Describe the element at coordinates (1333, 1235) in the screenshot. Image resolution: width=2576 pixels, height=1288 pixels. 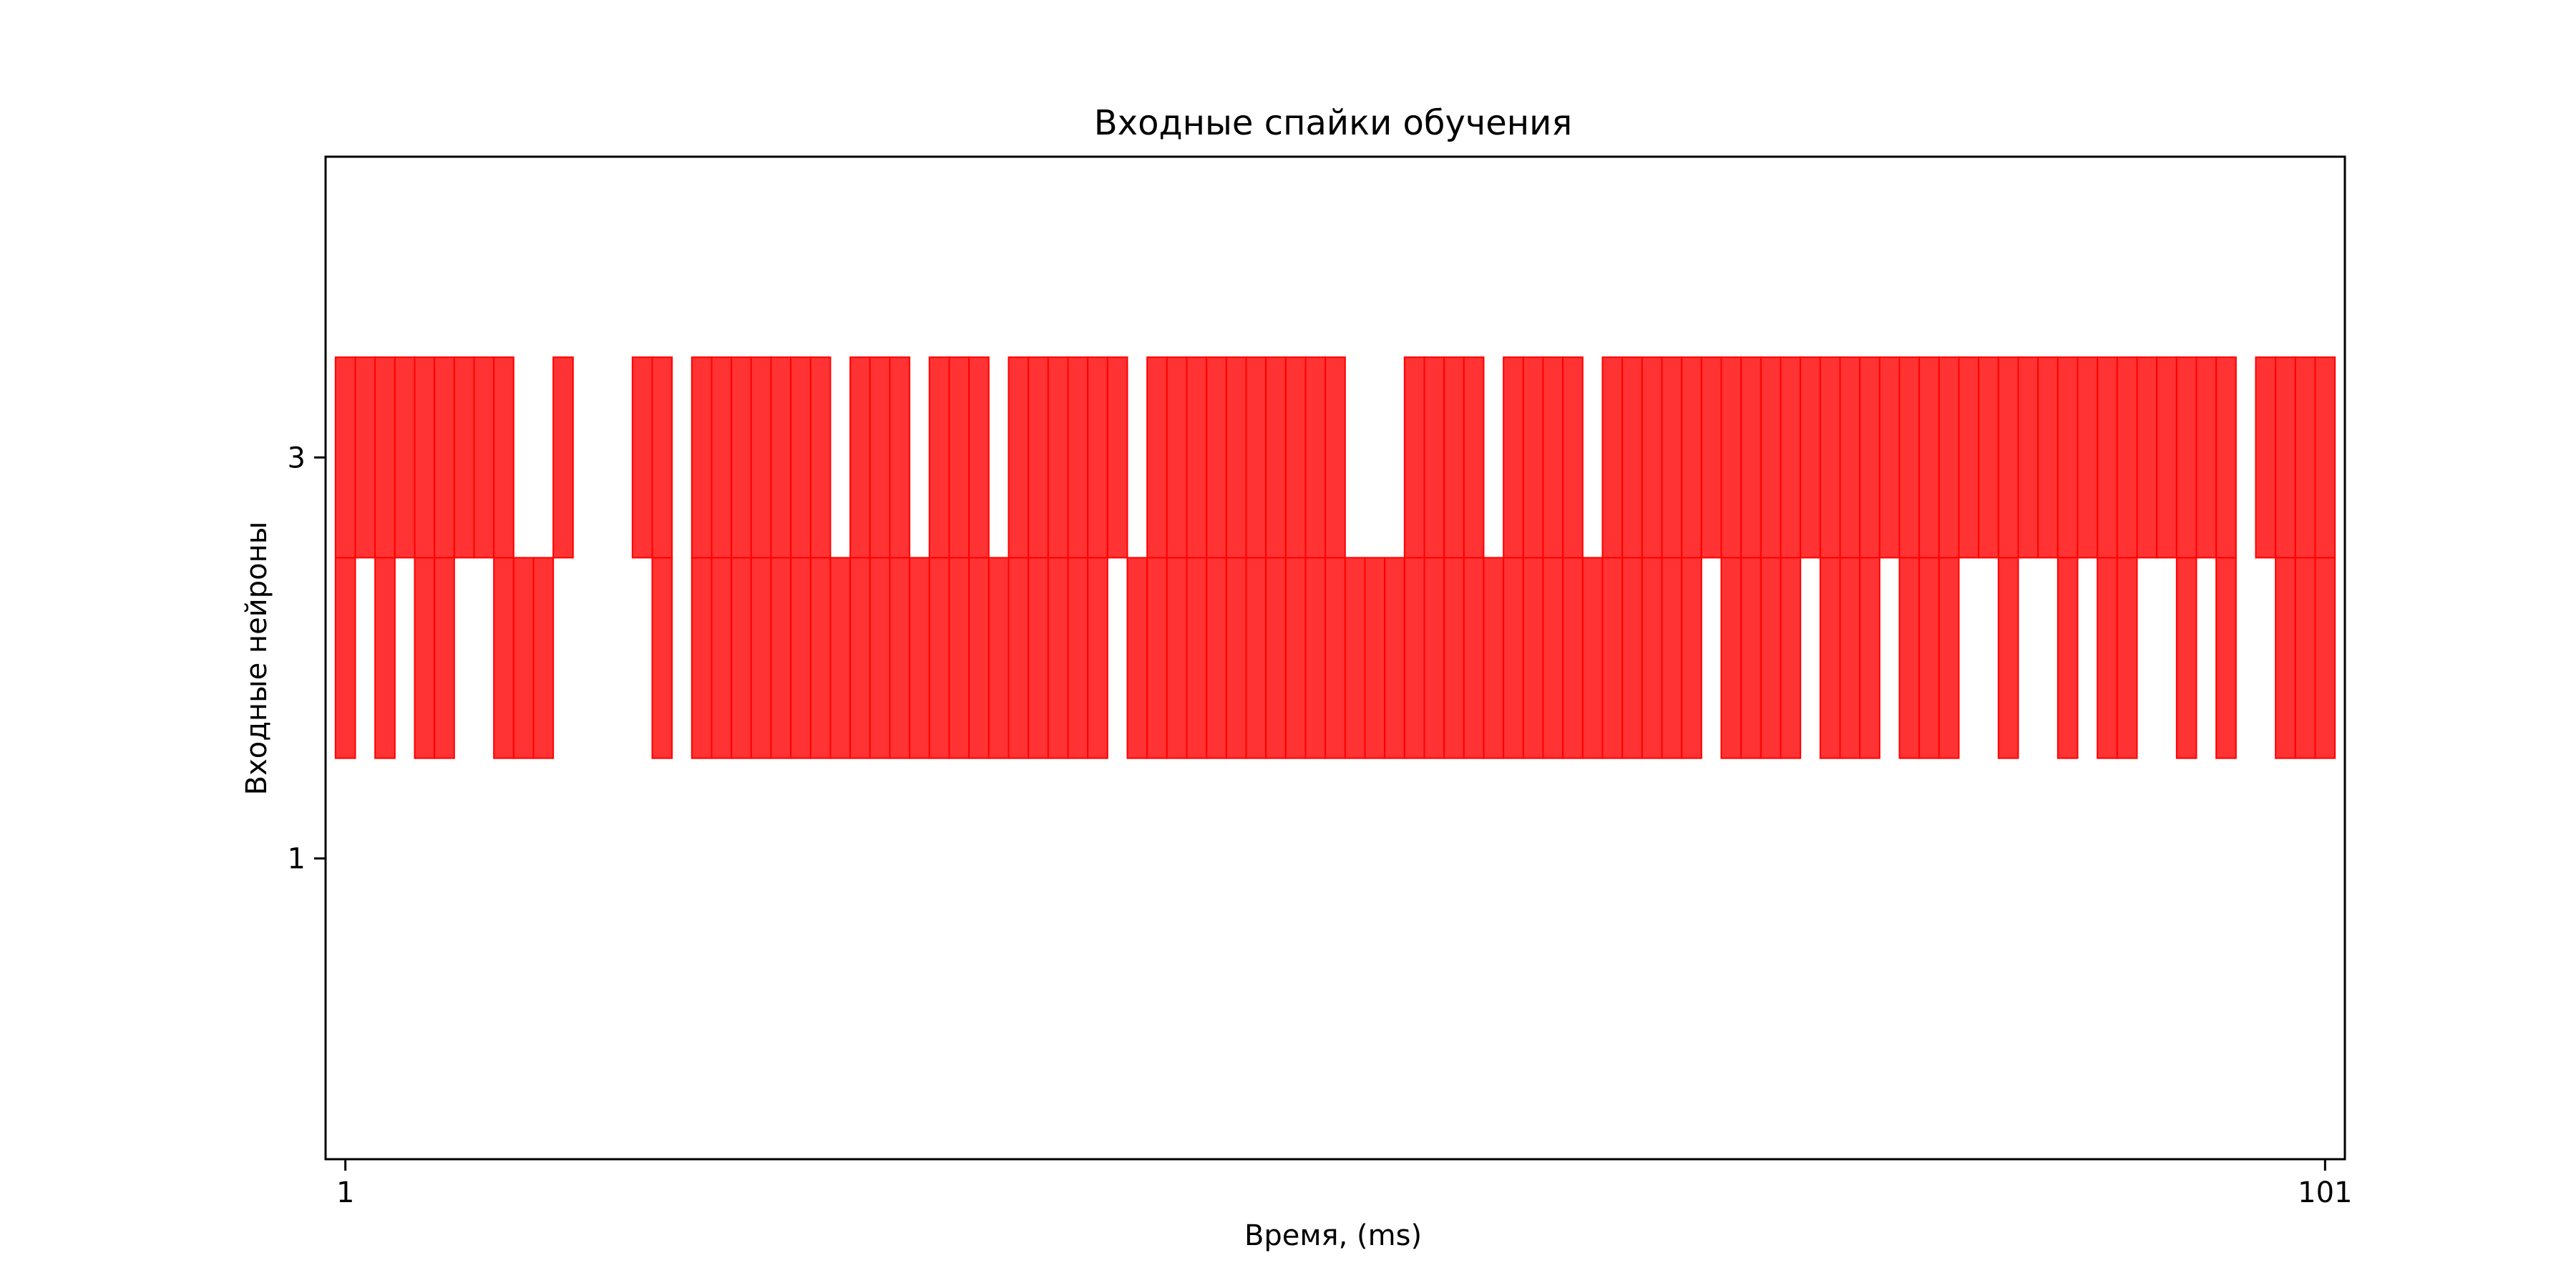
I see `x-axis-label: Время, (ms)` at that location.